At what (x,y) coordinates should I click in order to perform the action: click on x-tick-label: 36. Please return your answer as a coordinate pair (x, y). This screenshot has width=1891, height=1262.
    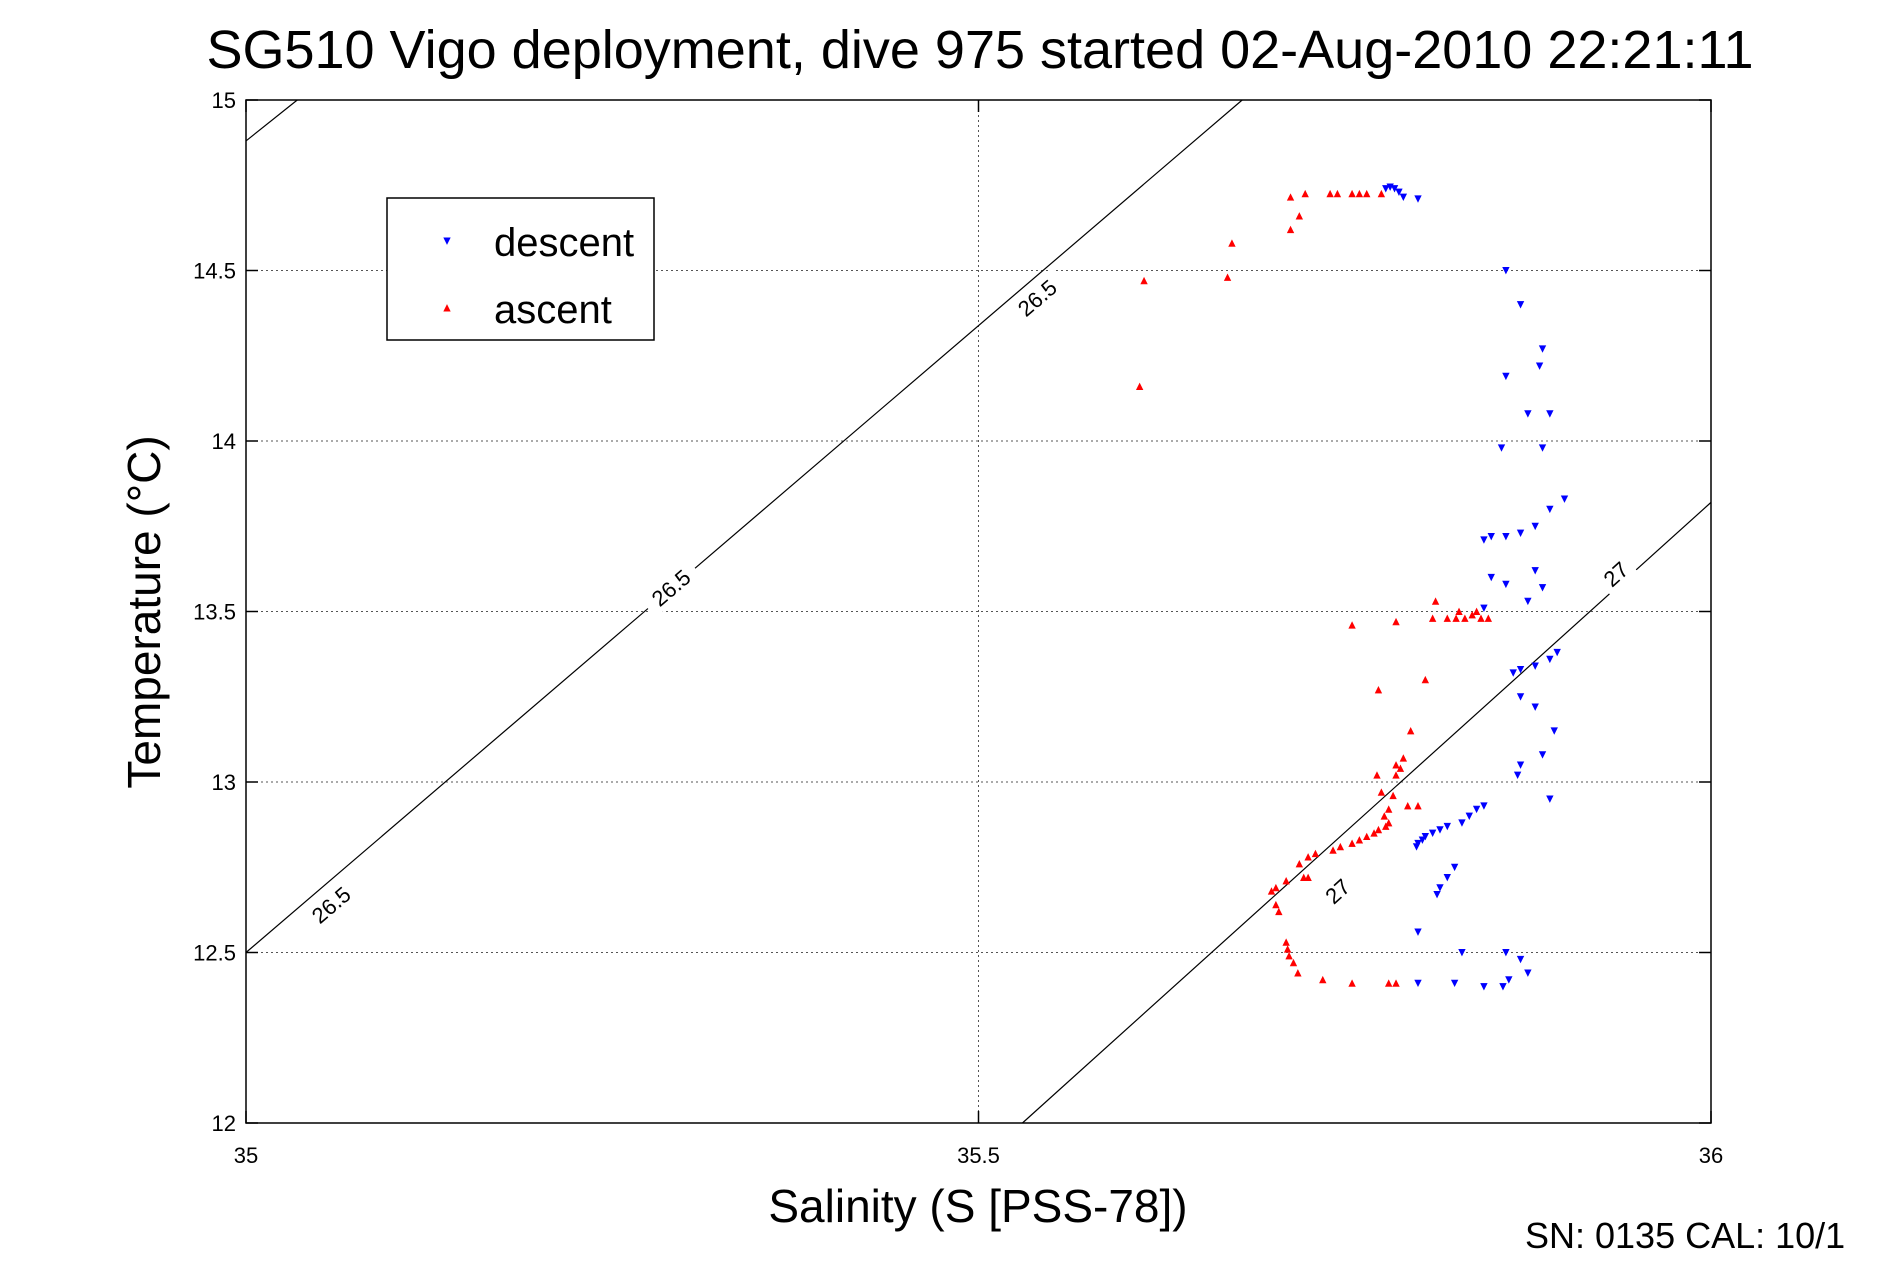
    Looking at the image, I should click on (1711, 1155).